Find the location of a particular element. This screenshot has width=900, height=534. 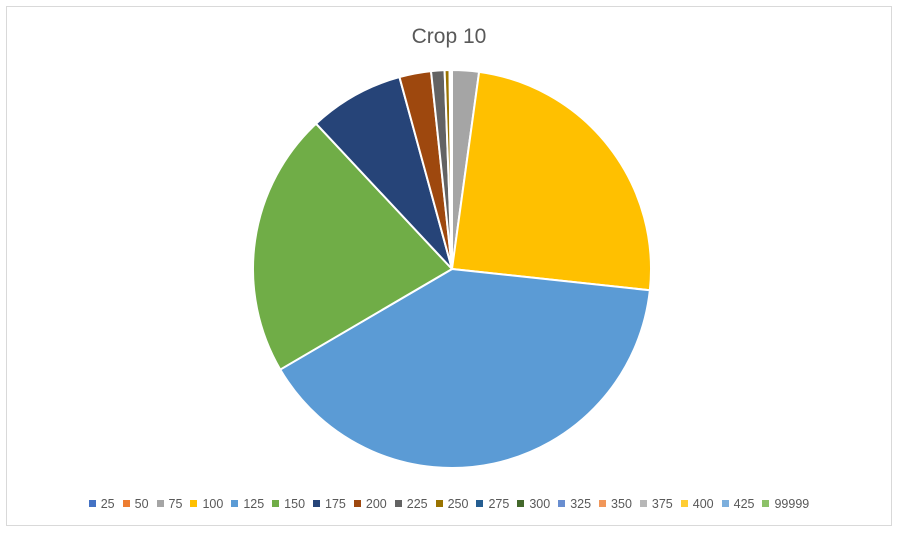

legend-item-200: 200 is located at coordinates (370, 504).